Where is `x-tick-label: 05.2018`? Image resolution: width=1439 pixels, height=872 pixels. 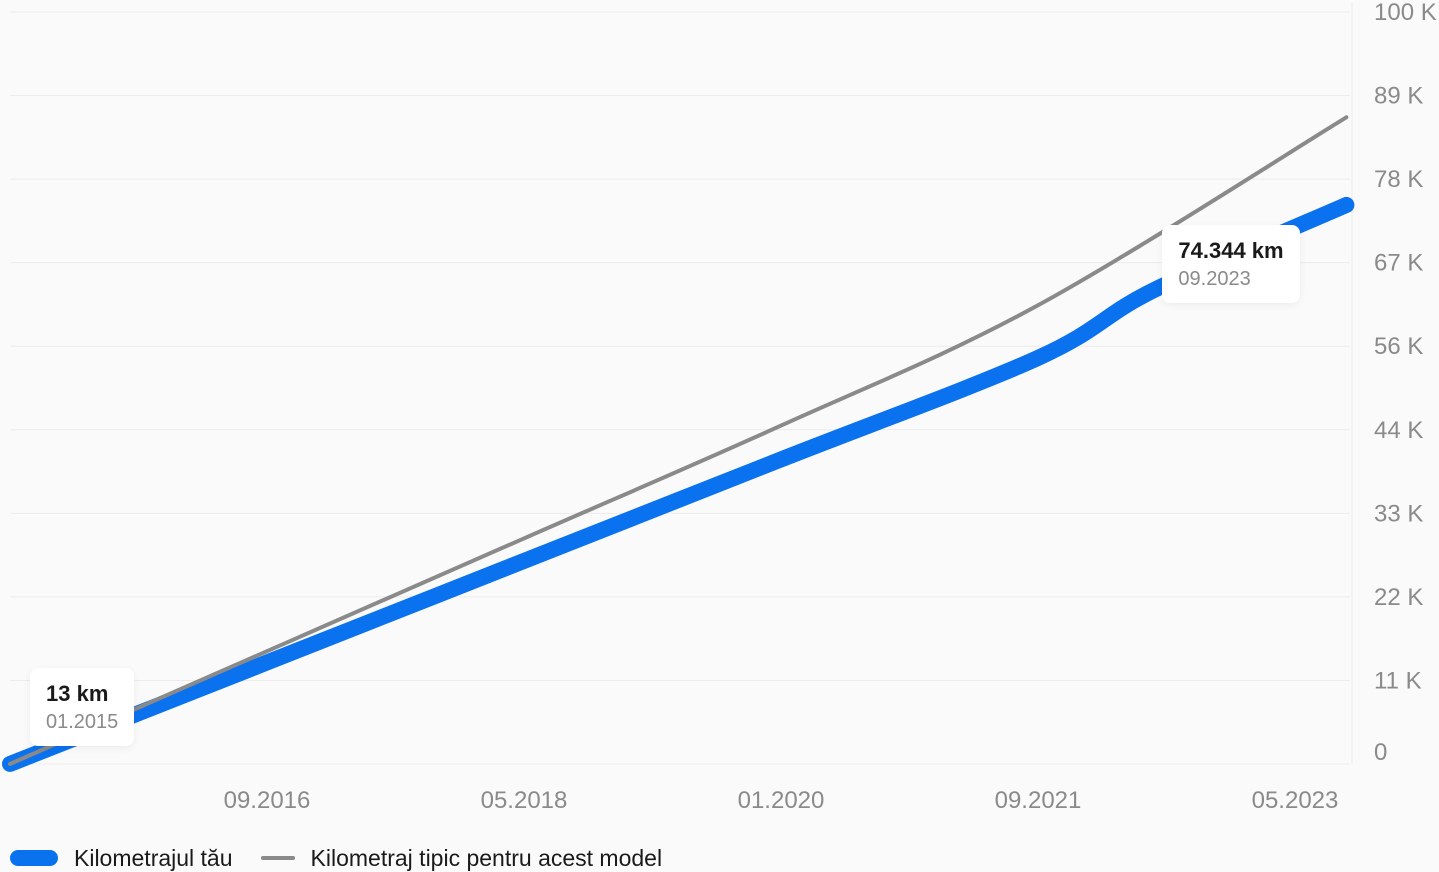 x-tick-label: 05.2018 is located at coordinates (524, 800).